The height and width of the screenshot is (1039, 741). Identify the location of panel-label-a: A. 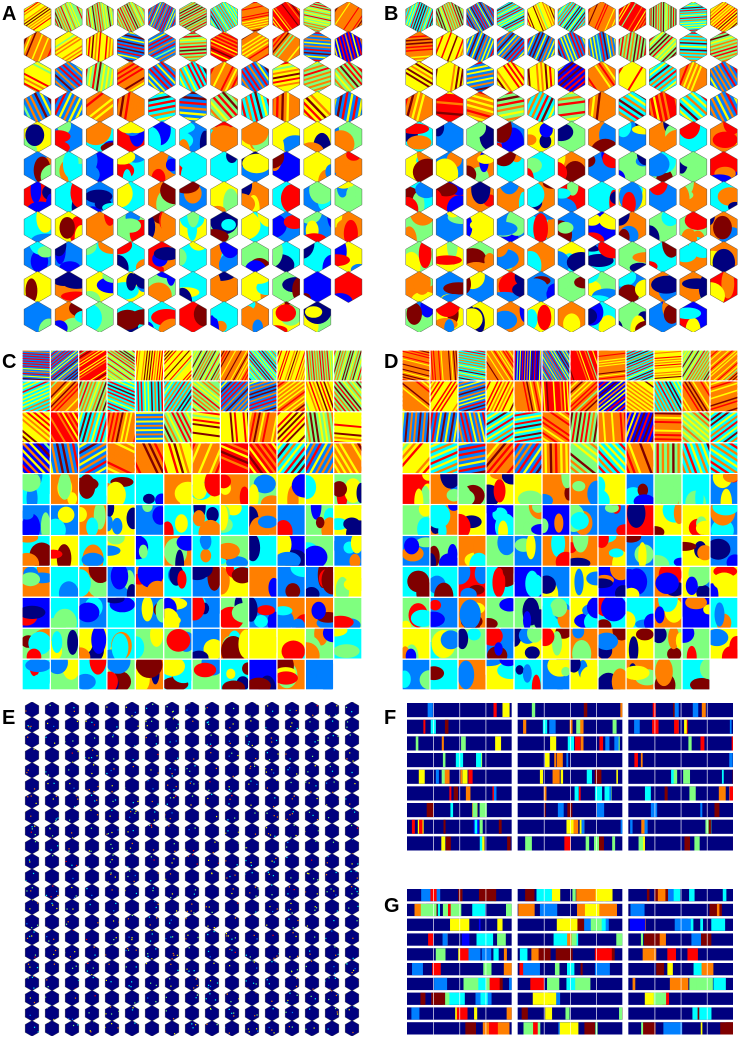
(9, 14).